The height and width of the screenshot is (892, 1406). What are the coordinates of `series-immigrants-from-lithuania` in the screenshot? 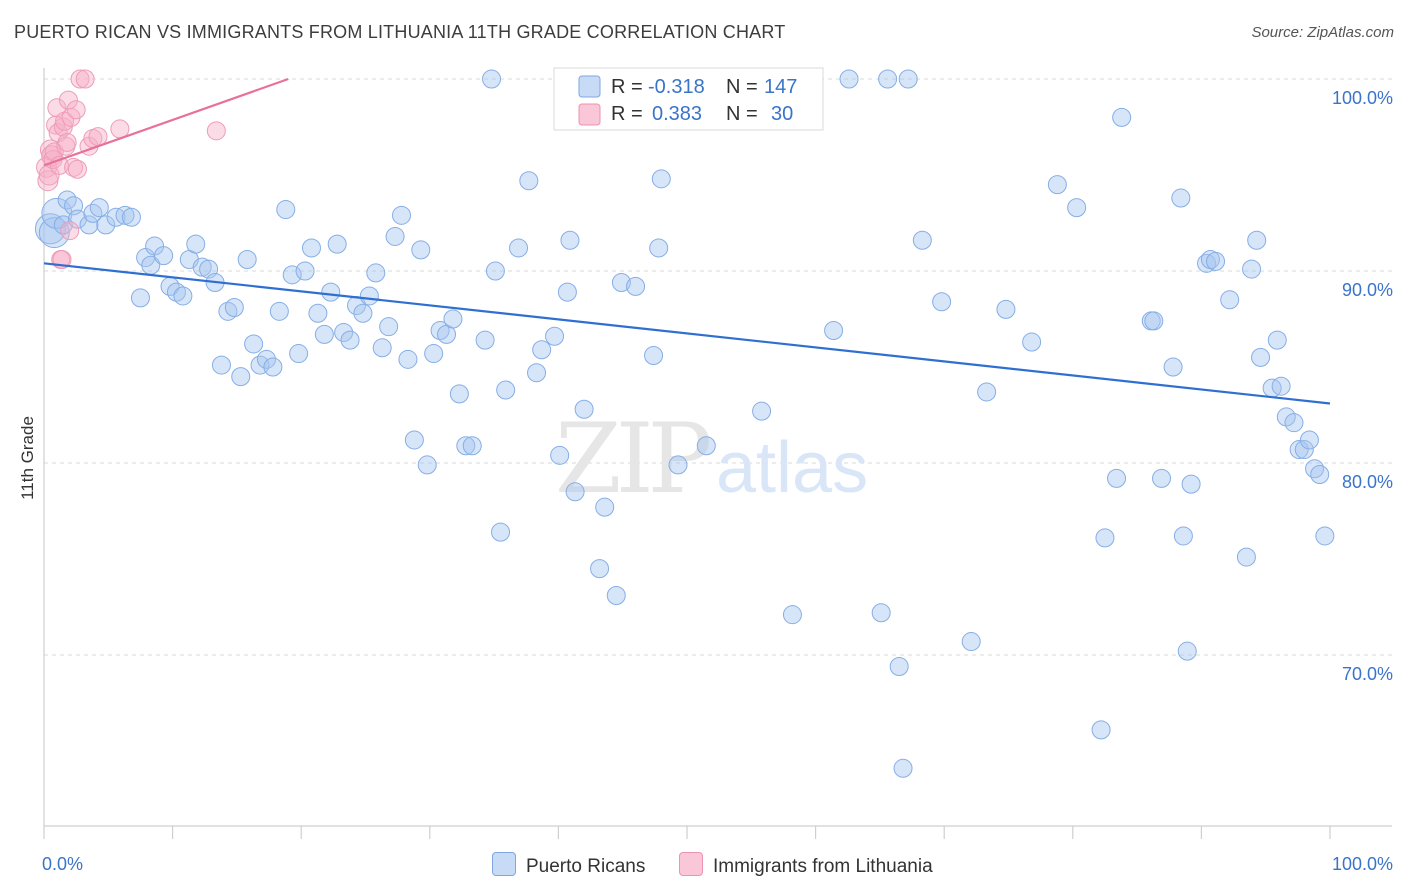 It's located at (131, 169).